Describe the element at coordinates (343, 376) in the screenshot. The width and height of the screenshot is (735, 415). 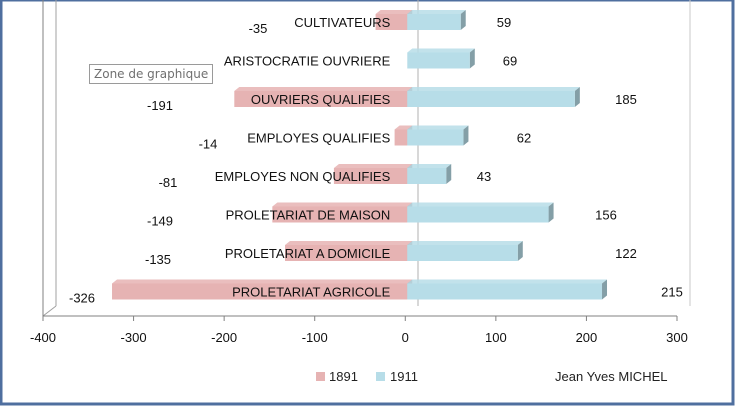
I see `legend-label-1891: 1891` at that location.